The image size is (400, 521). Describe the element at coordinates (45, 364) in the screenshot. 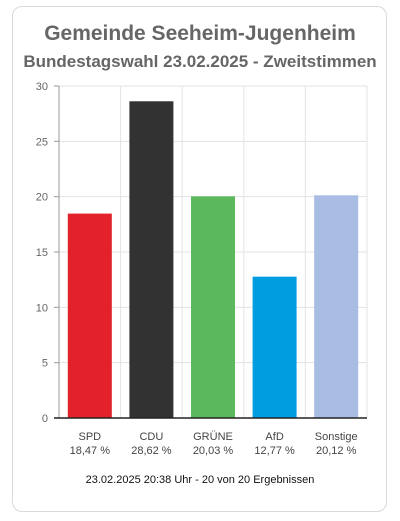

I see `y-tick-label: 5` at that location.